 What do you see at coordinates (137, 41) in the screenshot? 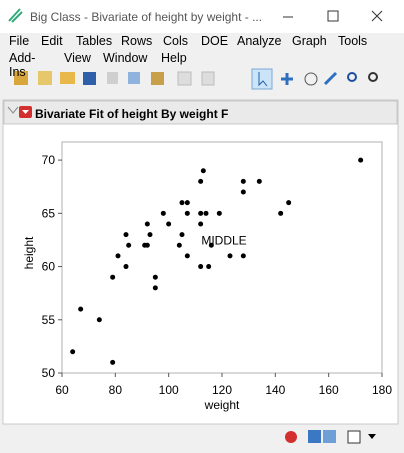
I see `menu-item: Rows` at bounding box center [137, 41].